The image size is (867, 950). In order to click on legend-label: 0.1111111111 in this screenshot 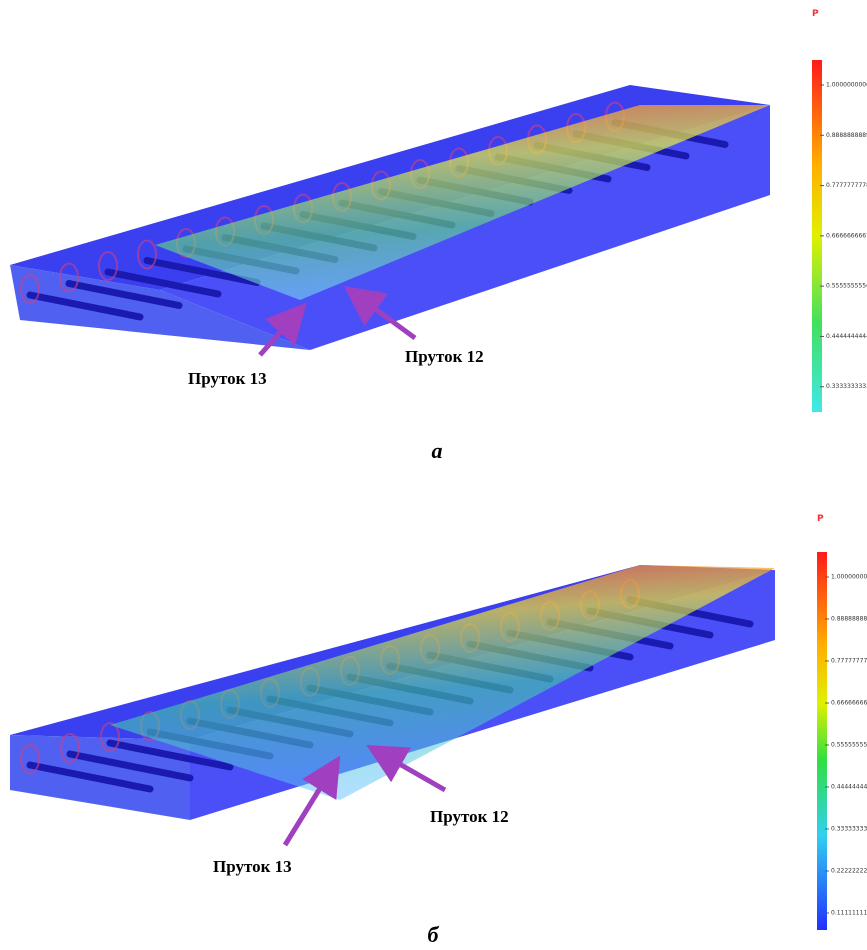, I will do `click(849, 913)`.